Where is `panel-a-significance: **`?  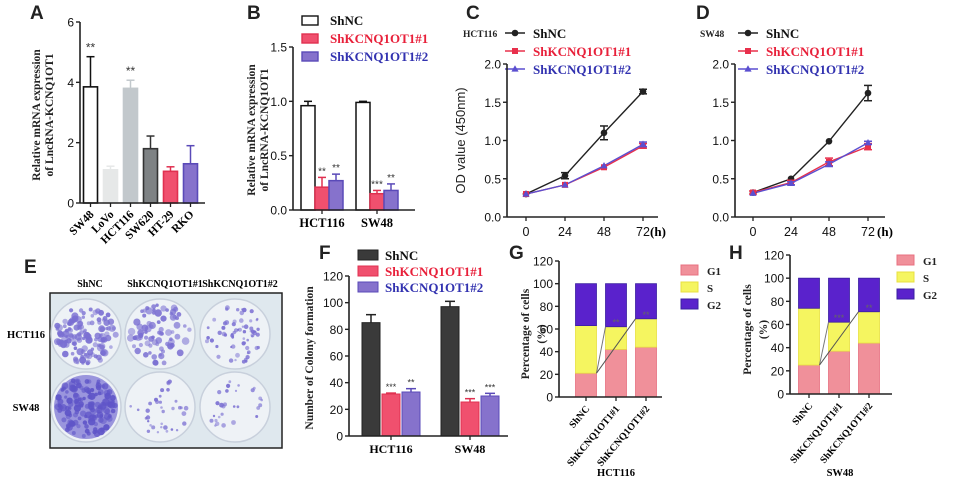
panel-a-significance: ** is located at coordinates (91, 48).